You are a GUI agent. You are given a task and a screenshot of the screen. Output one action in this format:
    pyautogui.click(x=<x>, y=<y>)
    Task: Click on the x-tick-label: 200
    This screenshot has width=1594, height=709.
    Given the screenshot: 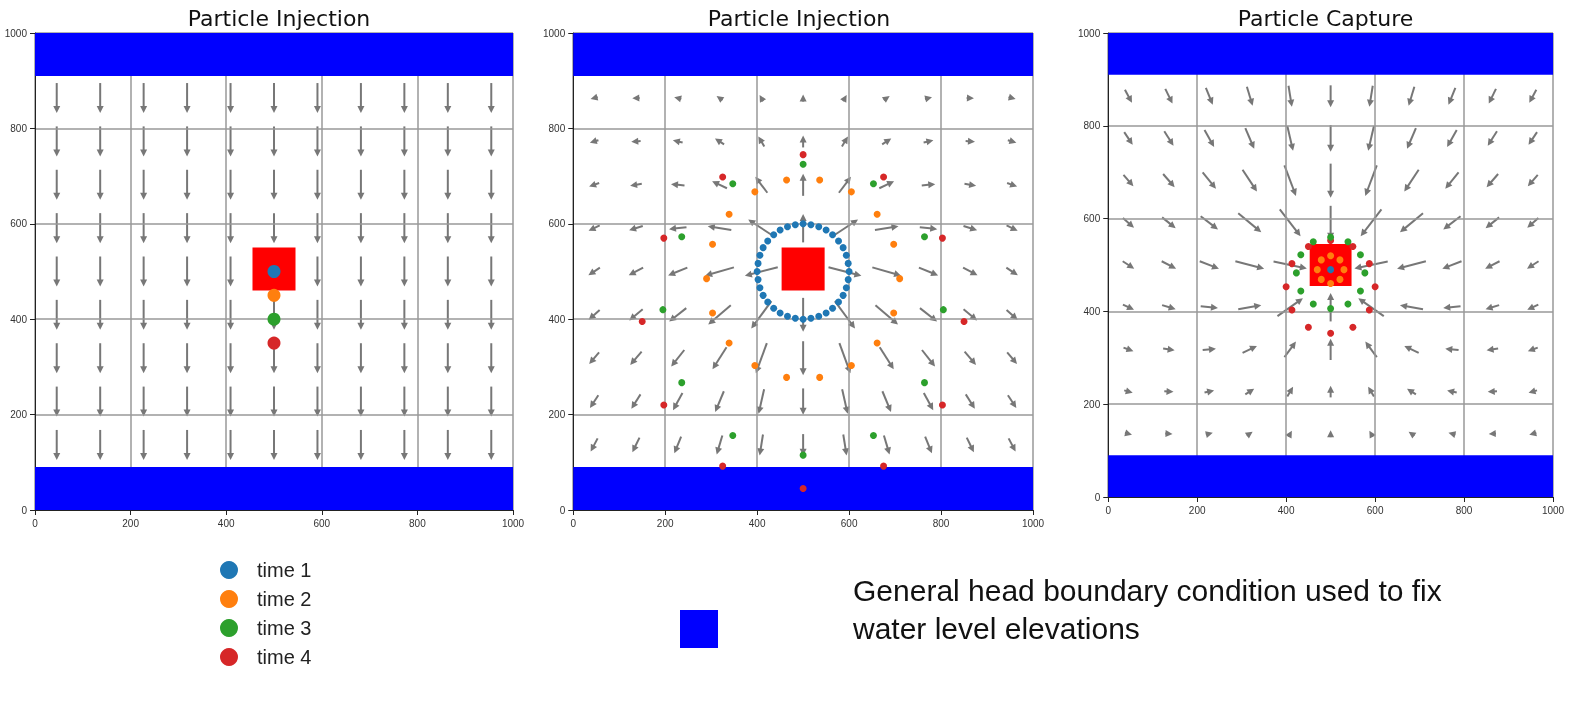 What is the action you would take?
    pyautogui.click(x=665, y=523)
    